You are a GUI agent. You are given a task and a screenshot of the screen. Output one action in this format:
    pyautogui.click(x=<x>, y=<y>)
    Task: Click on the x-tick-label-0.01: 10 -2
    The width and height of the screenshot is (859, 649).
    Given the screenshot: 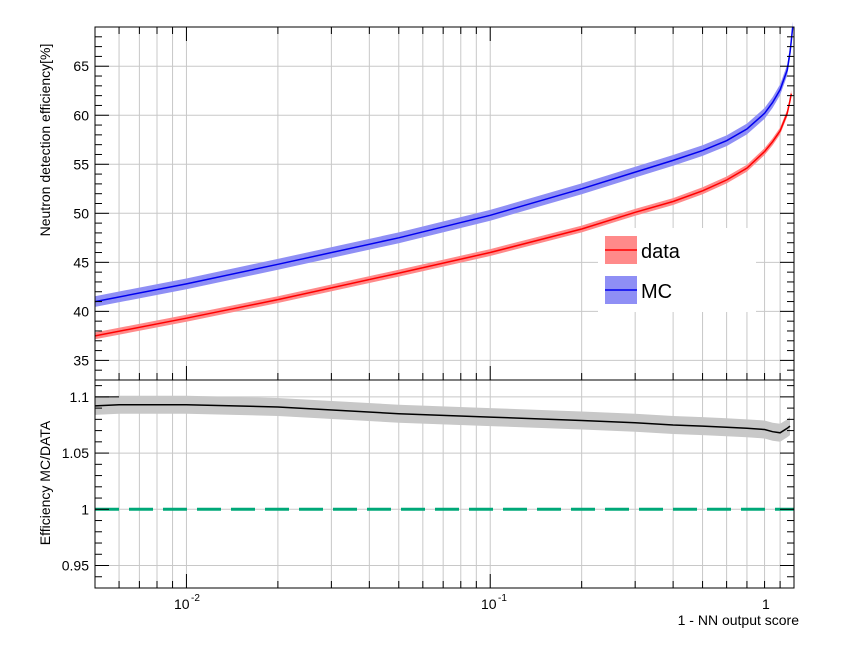 What is the action you would take?
    pyautogui.click(x=187, y=602)
    